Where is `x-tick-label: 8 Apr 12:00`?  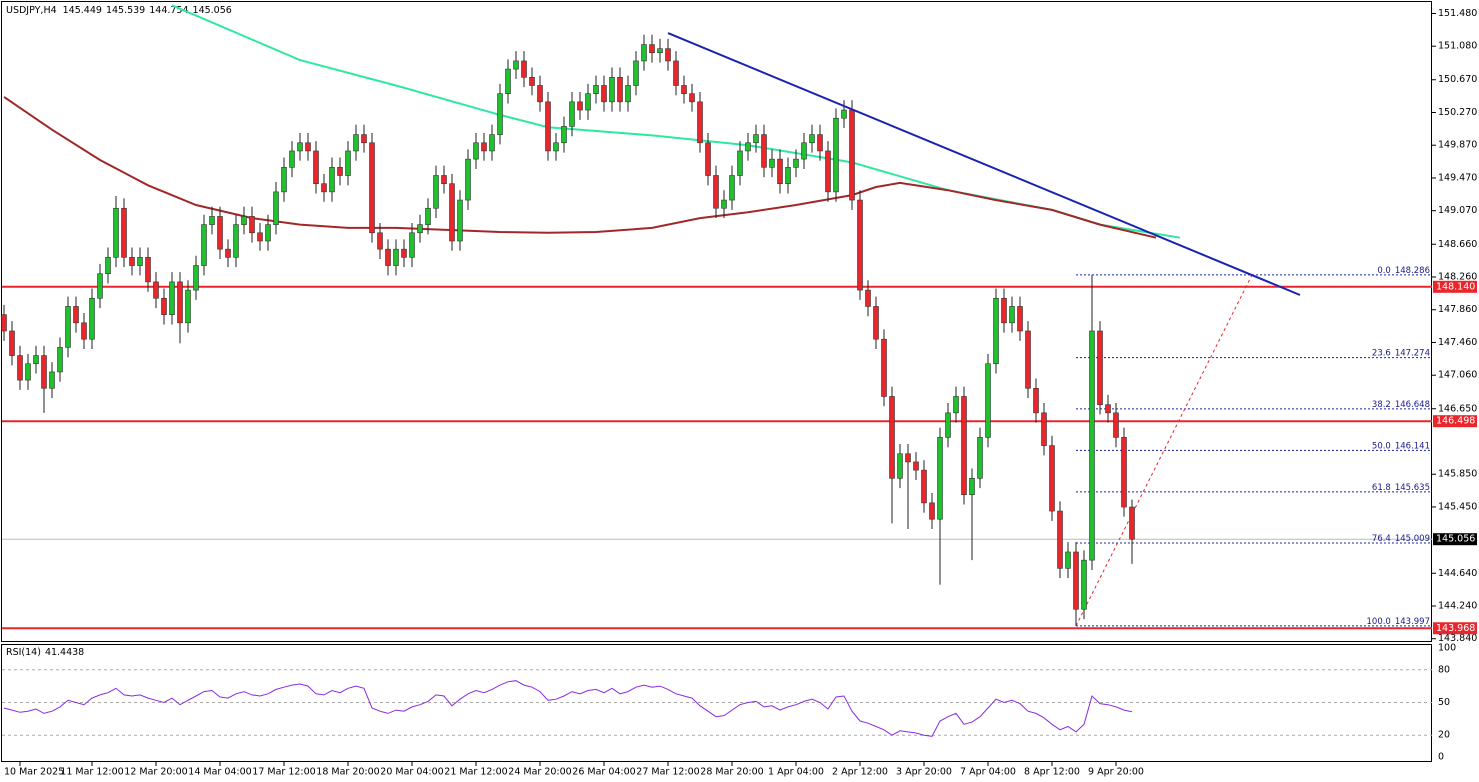
x-tick-label: 8 Apr 12:00 is located at coordinates (1052, 772).